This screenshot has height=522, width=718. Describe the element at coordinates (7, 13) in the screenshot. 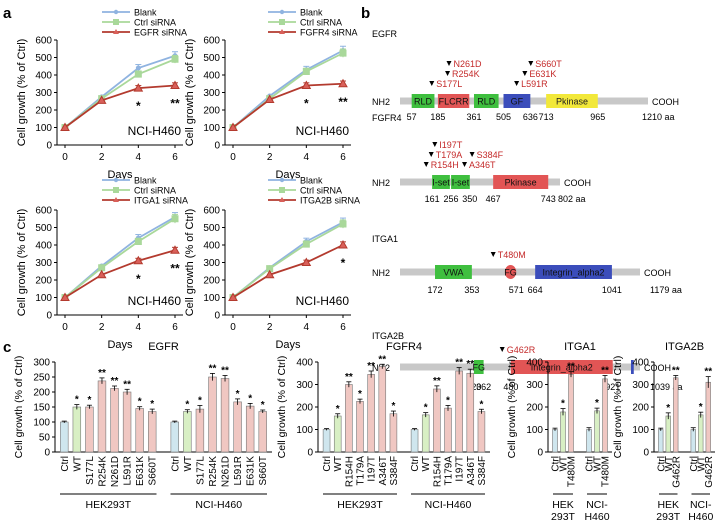

I see `panel-label-a: a` at that location.